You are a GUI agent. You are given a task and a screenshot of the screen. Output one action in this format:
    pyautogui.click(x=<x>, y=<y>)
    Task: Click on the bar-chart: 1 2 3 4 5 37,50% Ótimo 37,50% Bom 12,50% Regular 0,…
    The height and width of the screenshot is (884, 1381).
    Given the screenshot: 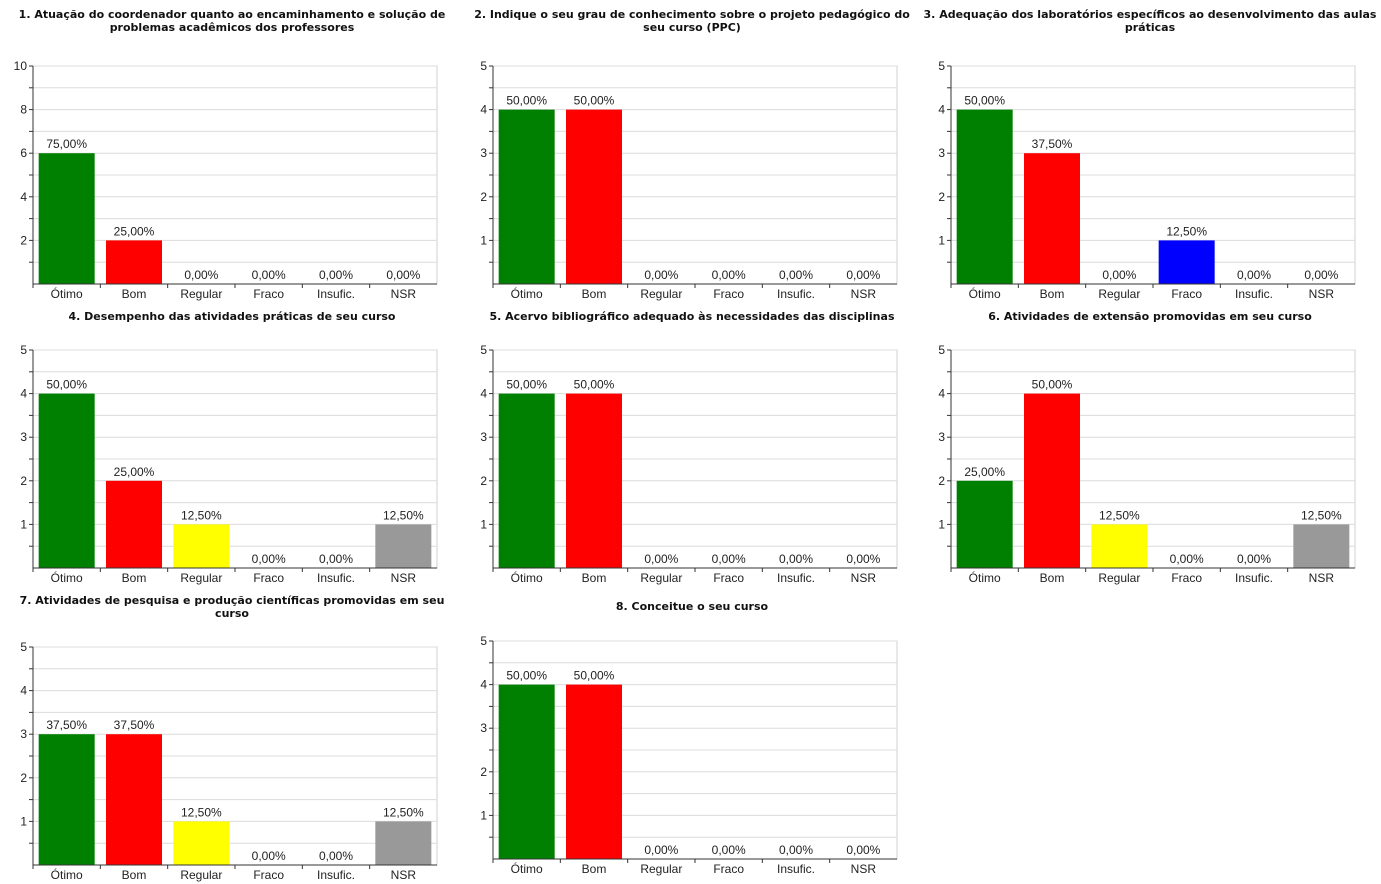 What is the action you would take?
    pyautogui.click(x=229, y=761)
    